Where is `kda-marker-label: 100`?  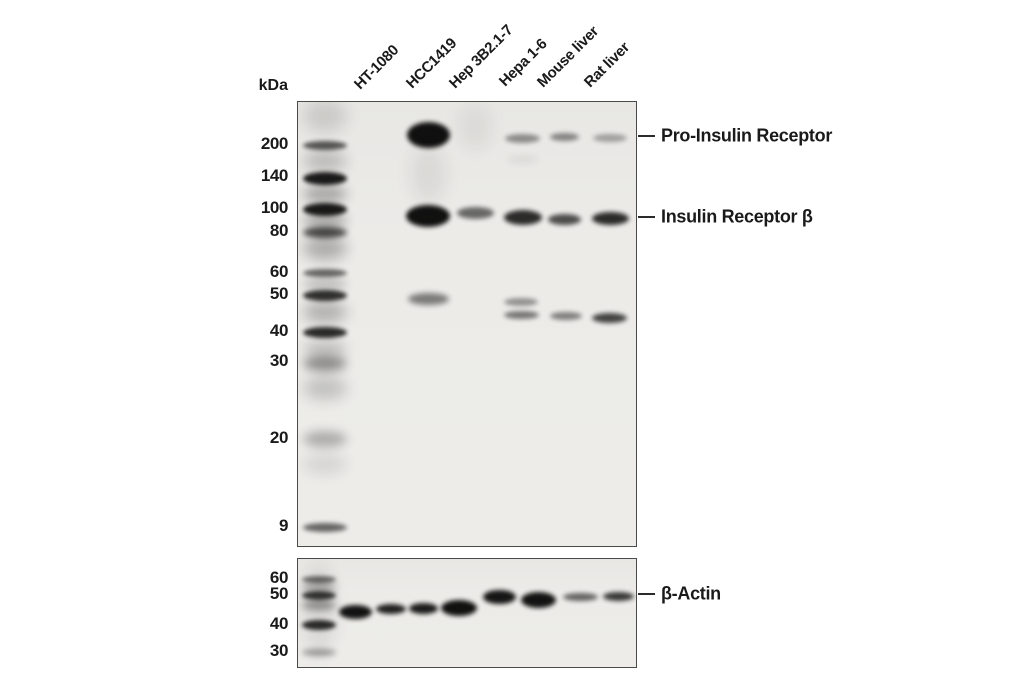
kda-marker-label: 100 is located at coordinates (274, 207).